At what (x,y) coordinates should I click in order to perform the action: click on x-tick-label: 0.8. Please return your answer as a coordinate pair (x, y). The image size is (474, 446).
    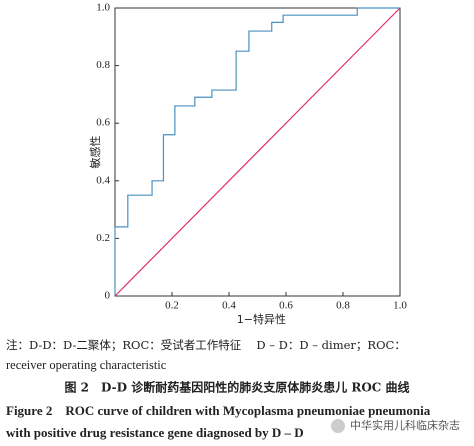
    Looking at the image, I should click on (343, 306).